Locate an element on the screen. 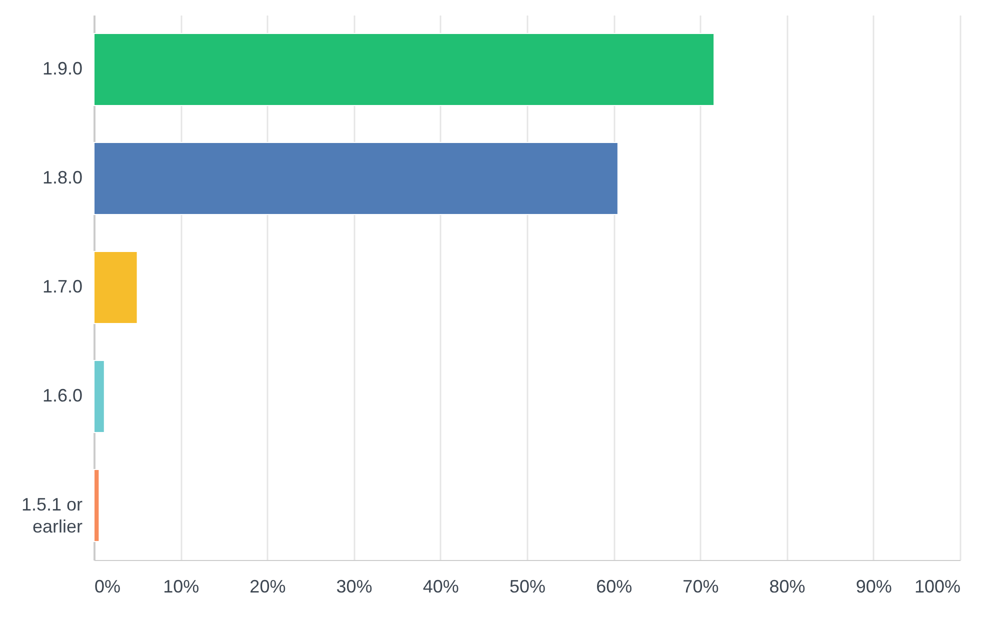  y-tick-label: 1.8.0 is located at coordinates (62, 178).